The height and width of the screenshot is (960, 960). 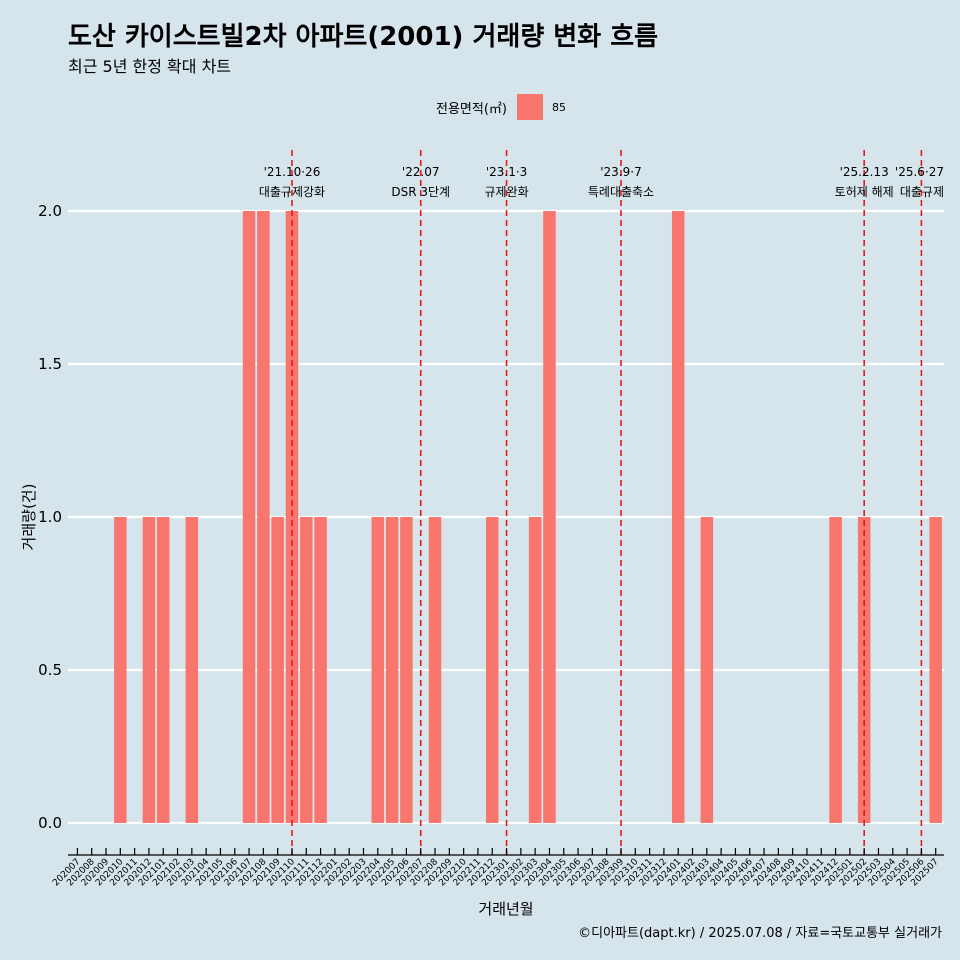 I want to click on event-date-label: '25.6·27, so click(x=919, y=172).